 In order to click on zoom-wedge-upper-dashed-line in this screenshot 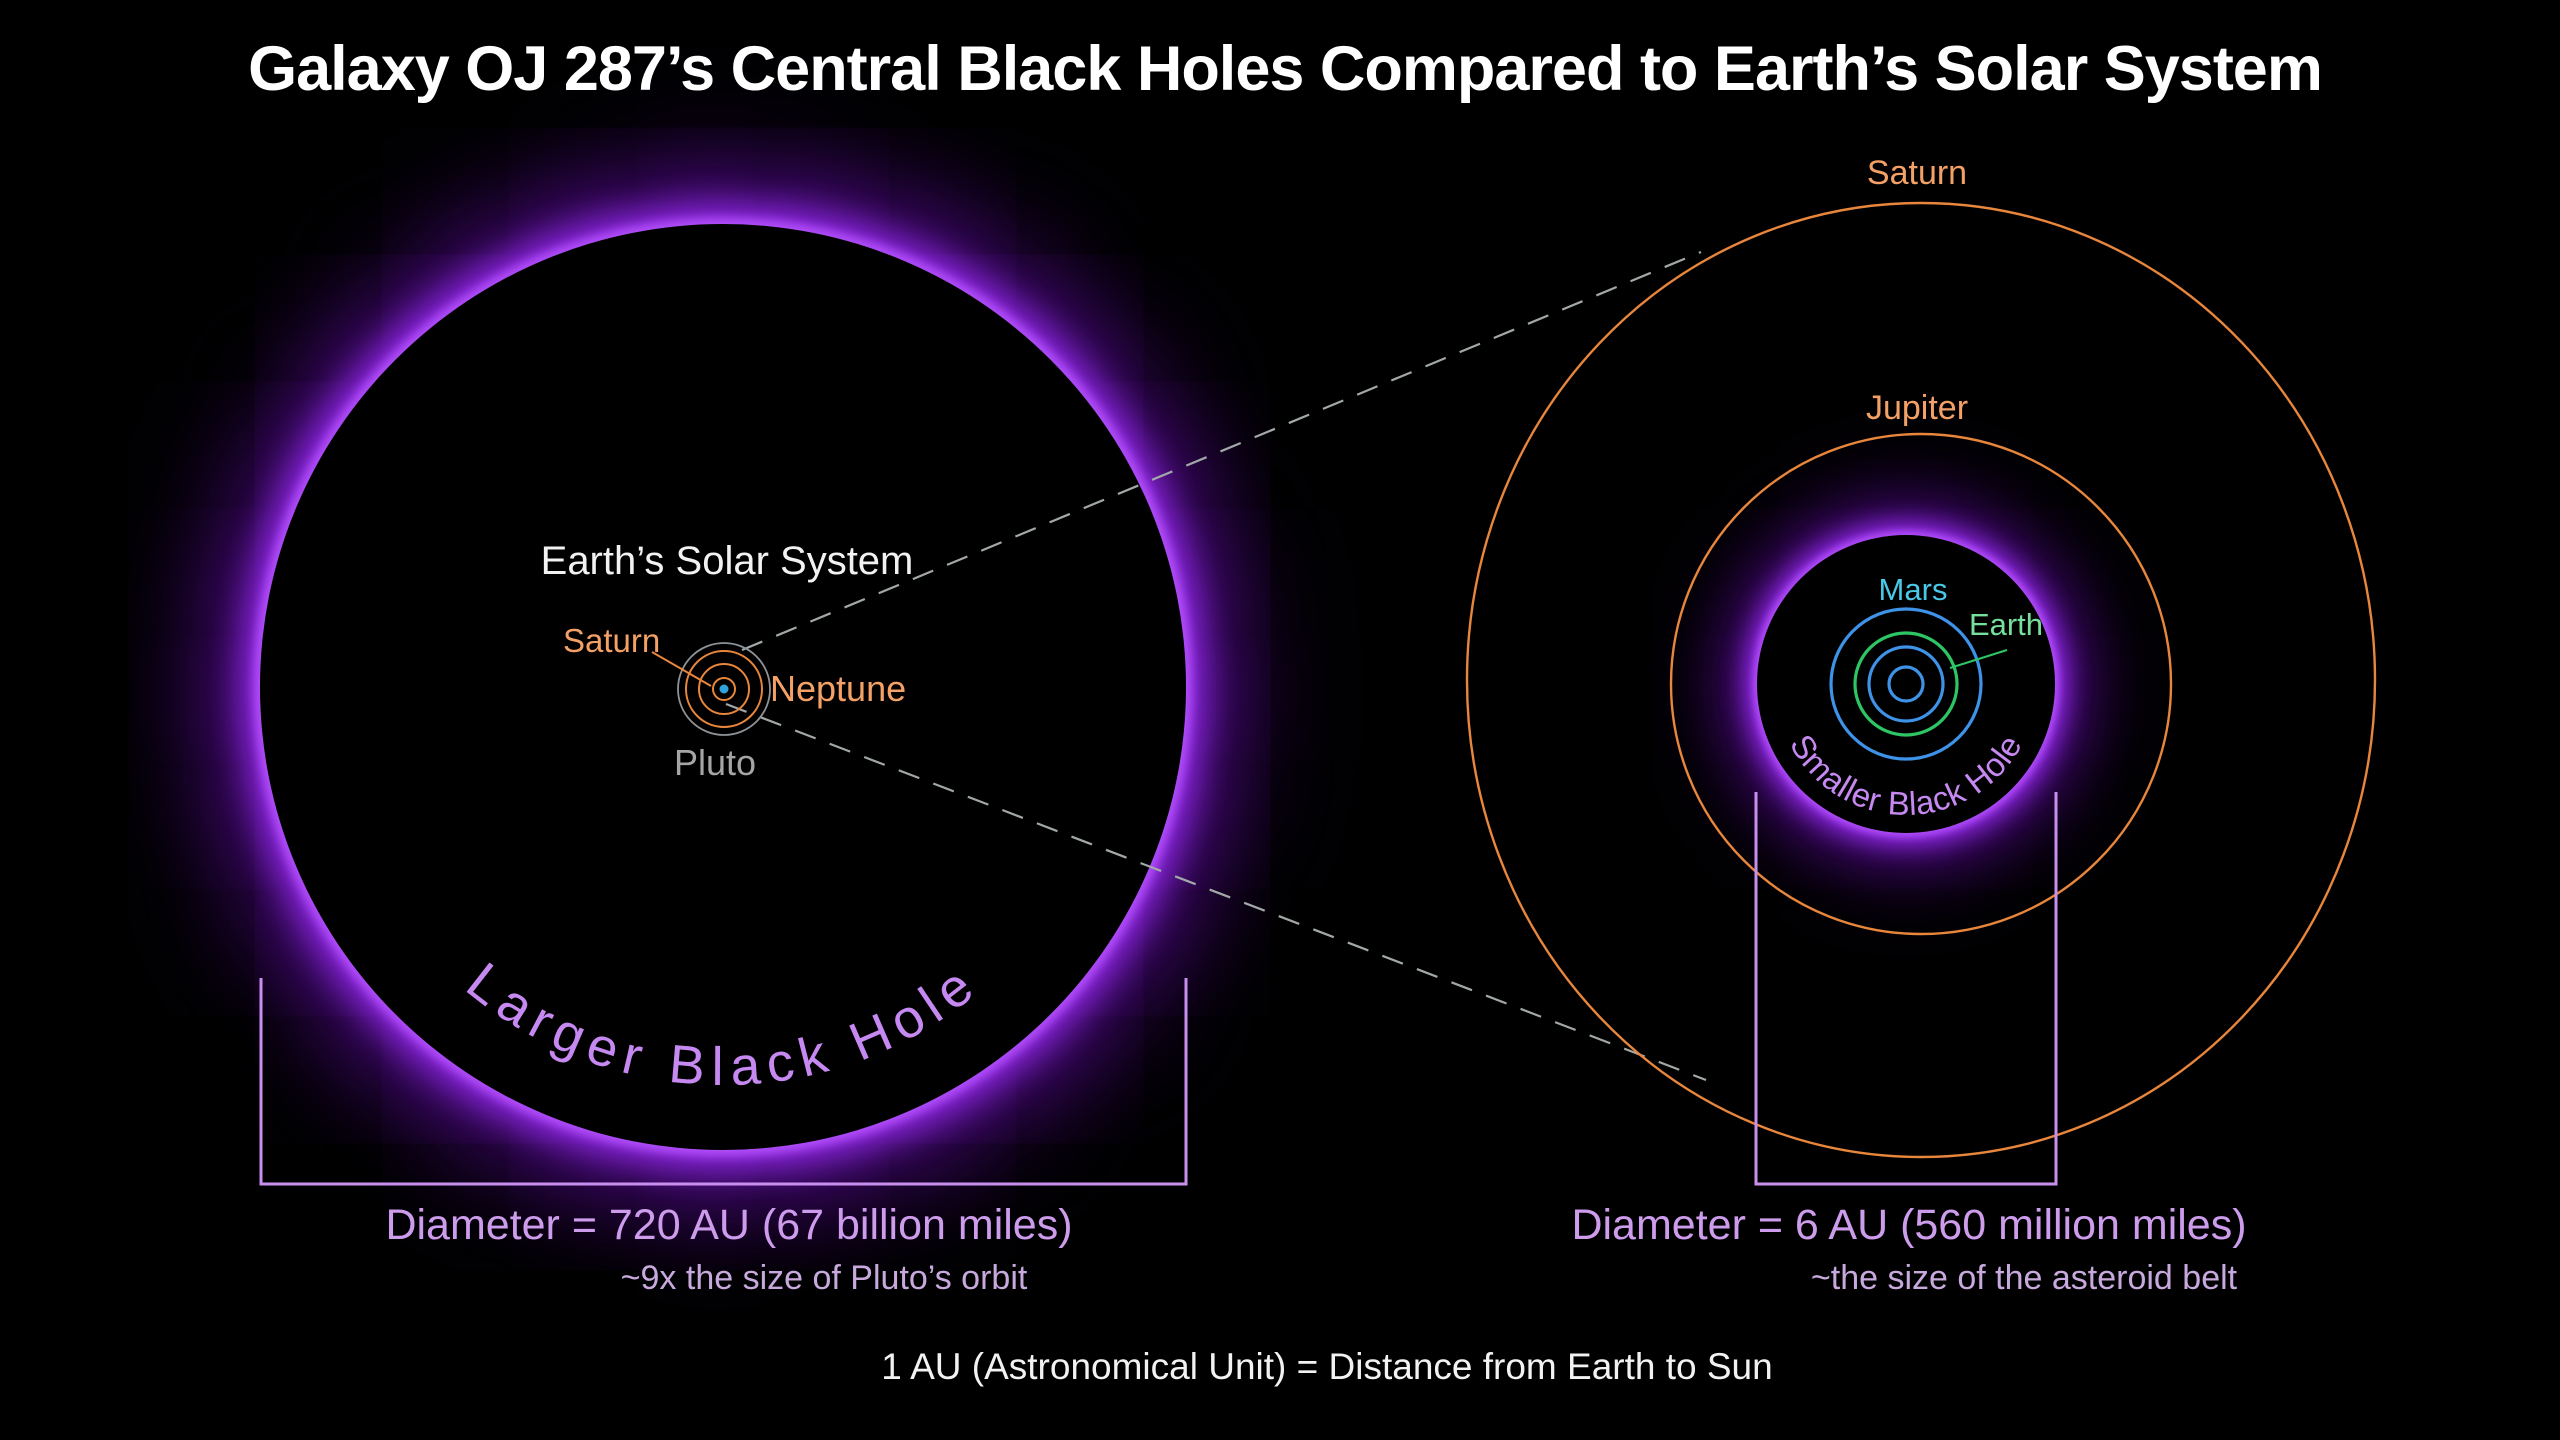, I will do `click(1221, 451)`.